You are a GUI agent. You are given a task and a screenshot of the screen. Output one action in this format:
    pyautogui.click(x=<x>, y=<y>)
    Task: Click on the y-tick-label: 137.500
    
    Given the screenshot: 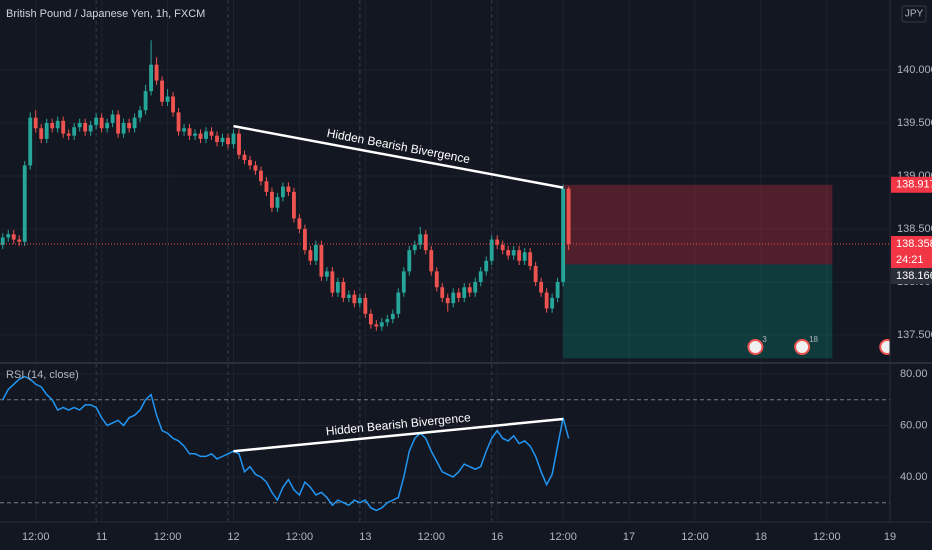 What is the action you would take?
    pyautogui.click(x=914, y=335)
    